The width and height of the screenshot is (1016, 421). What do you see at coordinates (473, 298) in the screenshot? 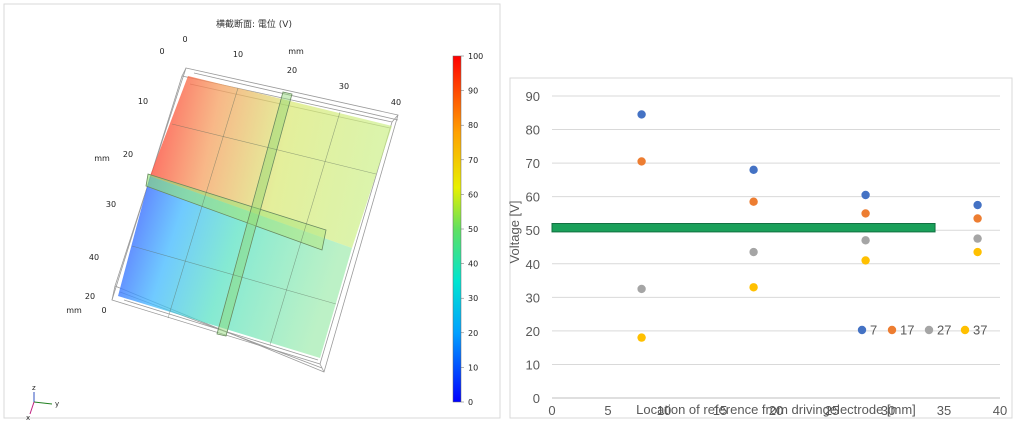
I see `colorbar-tick-label: 30` at bounding box center [473, 298].